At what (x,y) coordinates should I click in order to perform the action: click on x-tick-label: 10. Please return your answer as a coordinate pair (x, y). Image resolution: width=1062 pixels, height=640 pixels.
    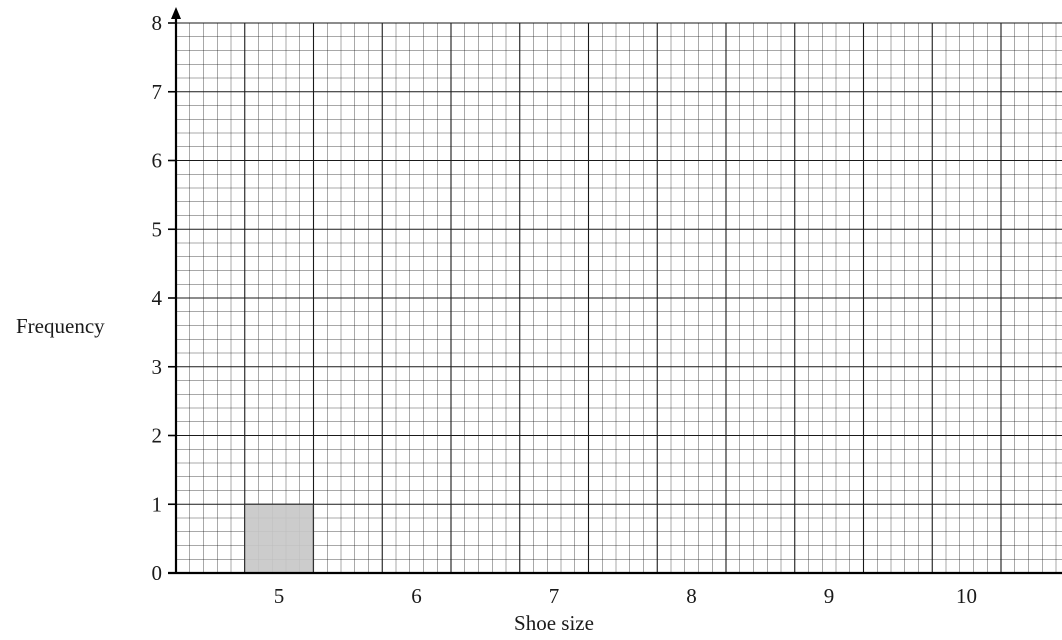
    Looking at the image, I should click on (966, 596).